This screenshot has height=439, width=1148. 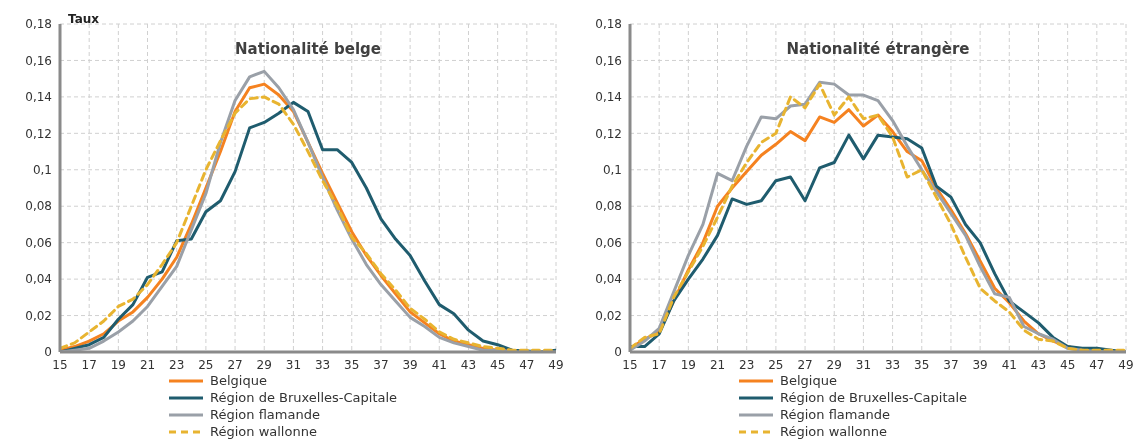 I want to click on text: Nationalité belge, so click(x=308, y=49).